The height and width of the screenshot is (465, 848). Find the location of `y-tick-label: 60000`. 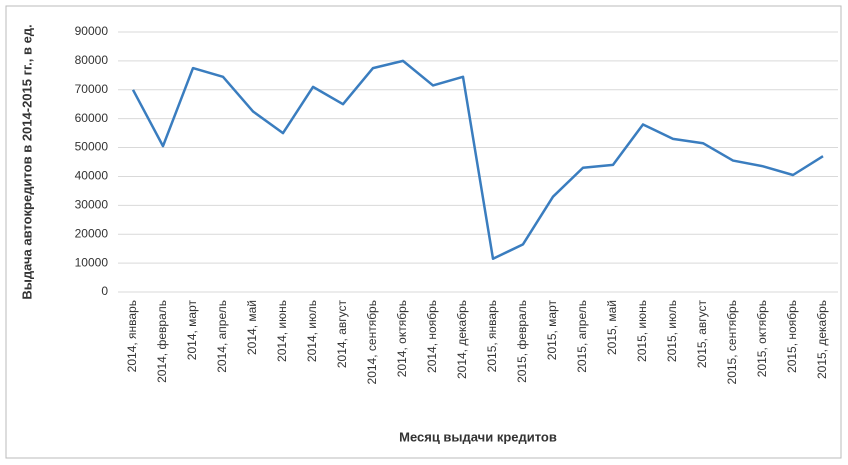

y-tick-label: 60000 is located at coordinates (92, 118).